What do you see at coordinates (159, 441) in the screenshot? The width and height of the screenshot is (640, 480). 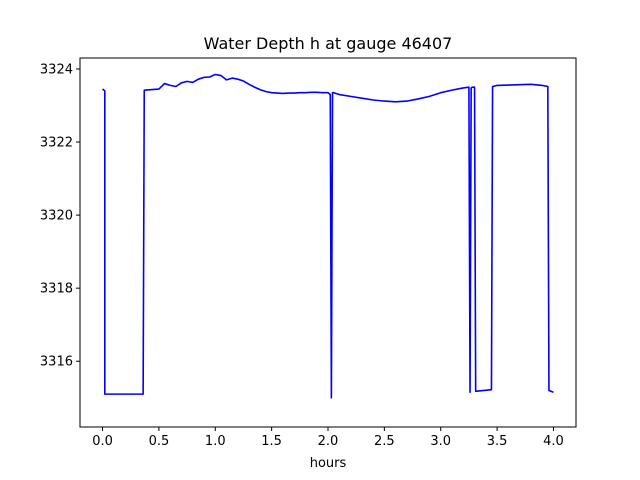 I see `x-tick-label: 0.5` at bounding box center [159, 441].